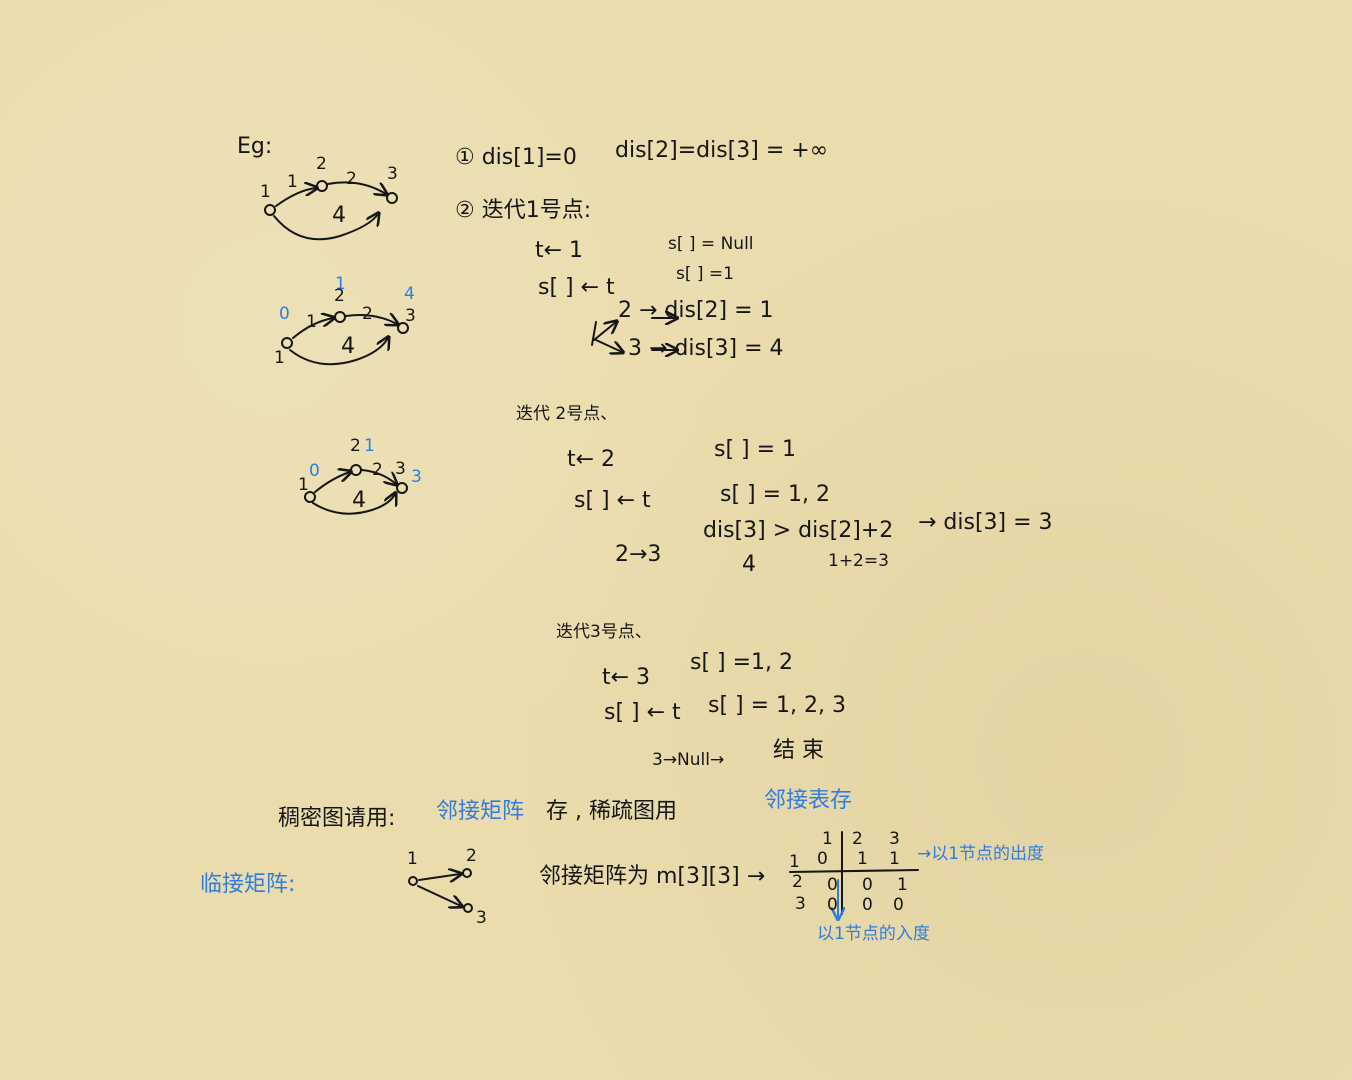  Describe the element at coordinates (523, 210) in the screenshot. I see `step-2-heading: ② 迭代1号点:` at that location.